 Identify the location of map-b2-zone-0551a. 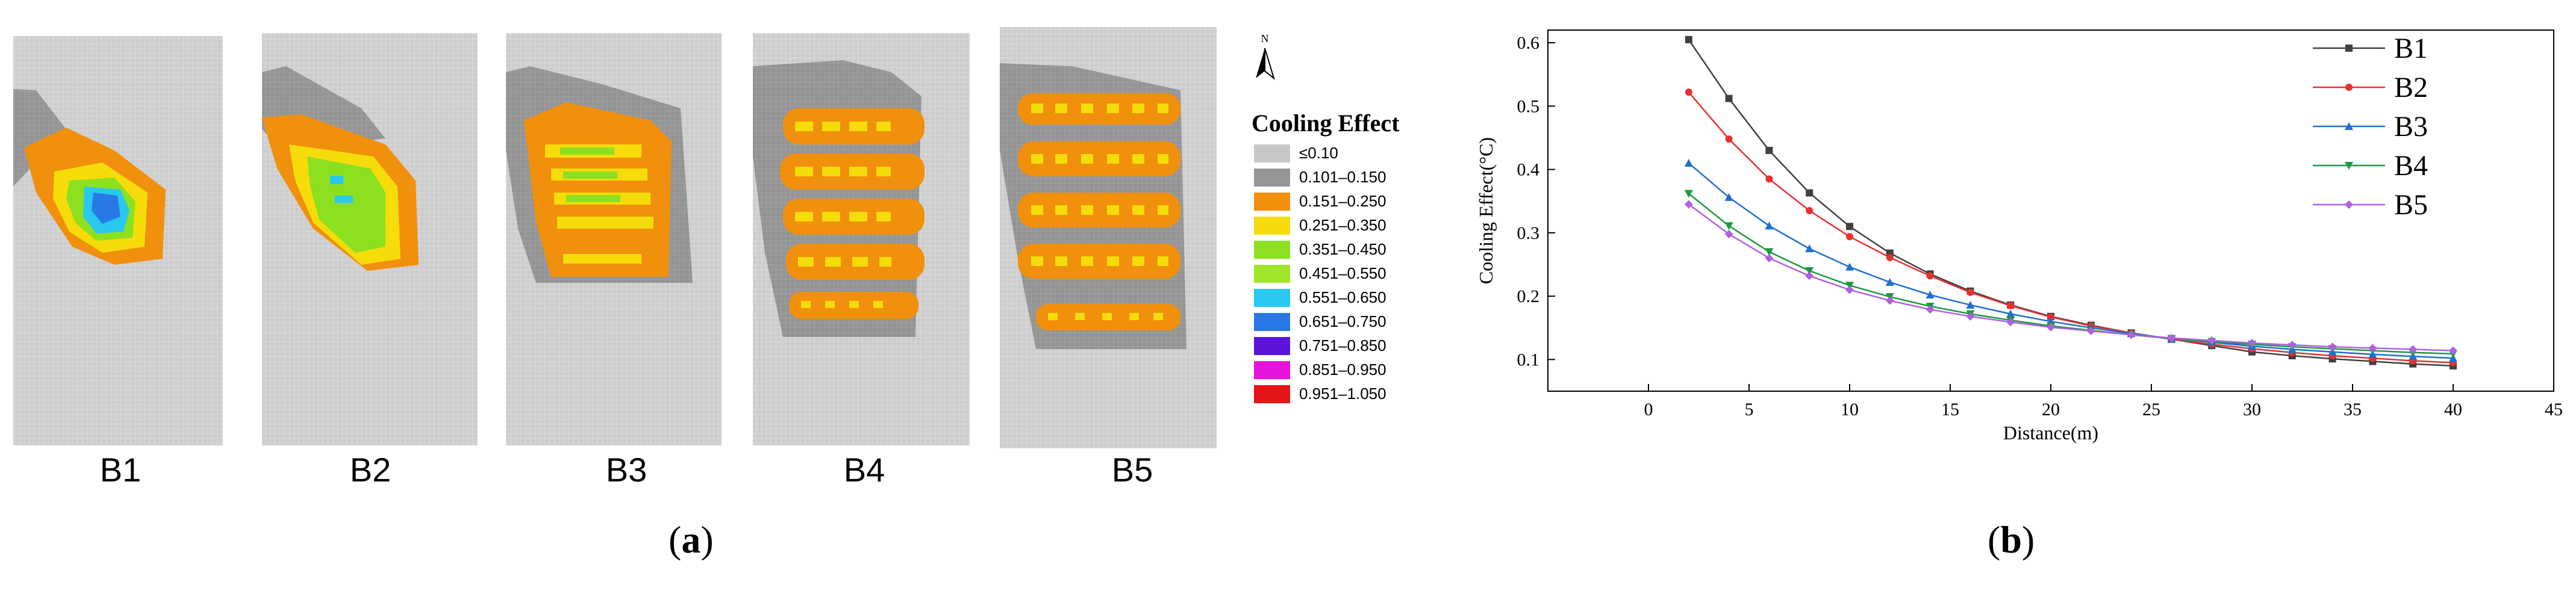
(336, 180).